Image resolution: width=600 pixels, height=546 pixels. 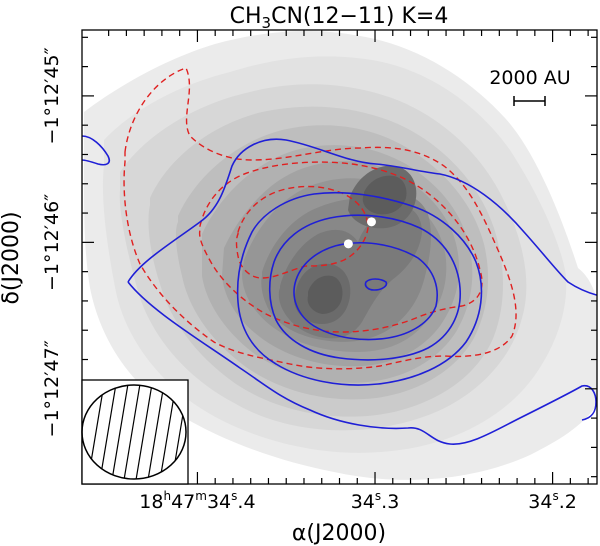 I want to click on y-tick-label-2: −1°12′47″, so click(x=52, y=388).